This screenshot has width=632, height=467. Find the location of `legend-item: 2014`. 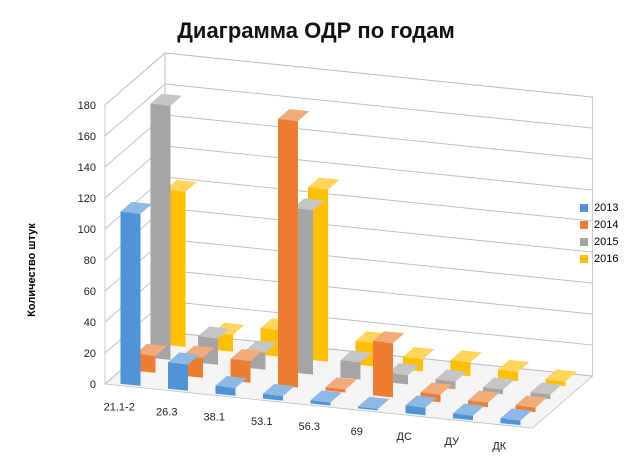

legend-item: 2014 is located at coordinates (599, 224).